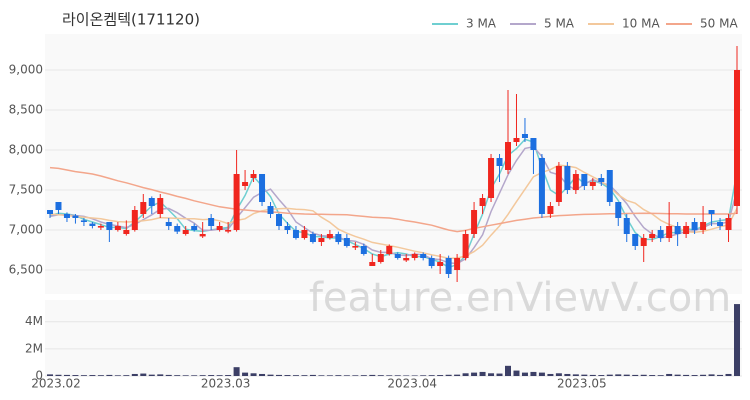 The image size is (750, 400). What do you see at coordinates (131, 20) in the screenshot?
I see `chart-title: 라이온켐텍(171120)` at bounding box center [131, 20].